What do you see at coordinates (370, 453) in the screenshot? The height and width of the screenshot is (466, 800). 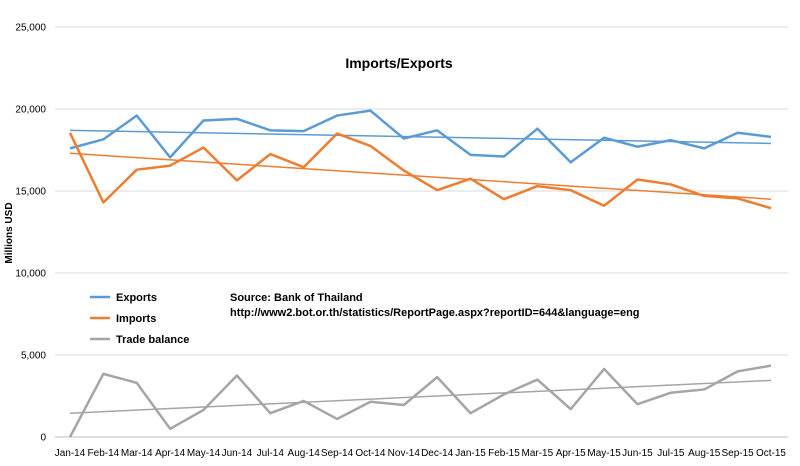 I see `x-tick-label: Oct-14` at bounding box center [370, 453].